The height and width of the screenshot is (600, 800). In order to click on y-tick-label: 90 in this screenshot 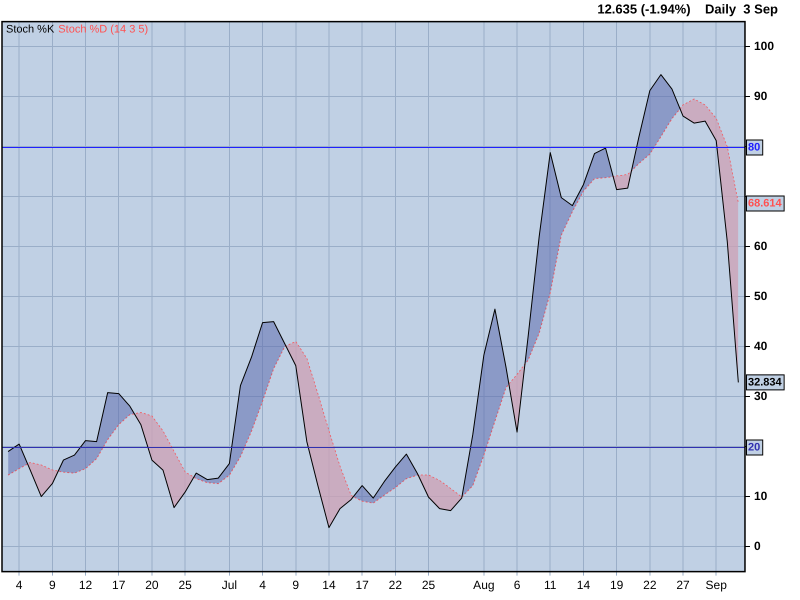, I will do `click(761, 95)`.